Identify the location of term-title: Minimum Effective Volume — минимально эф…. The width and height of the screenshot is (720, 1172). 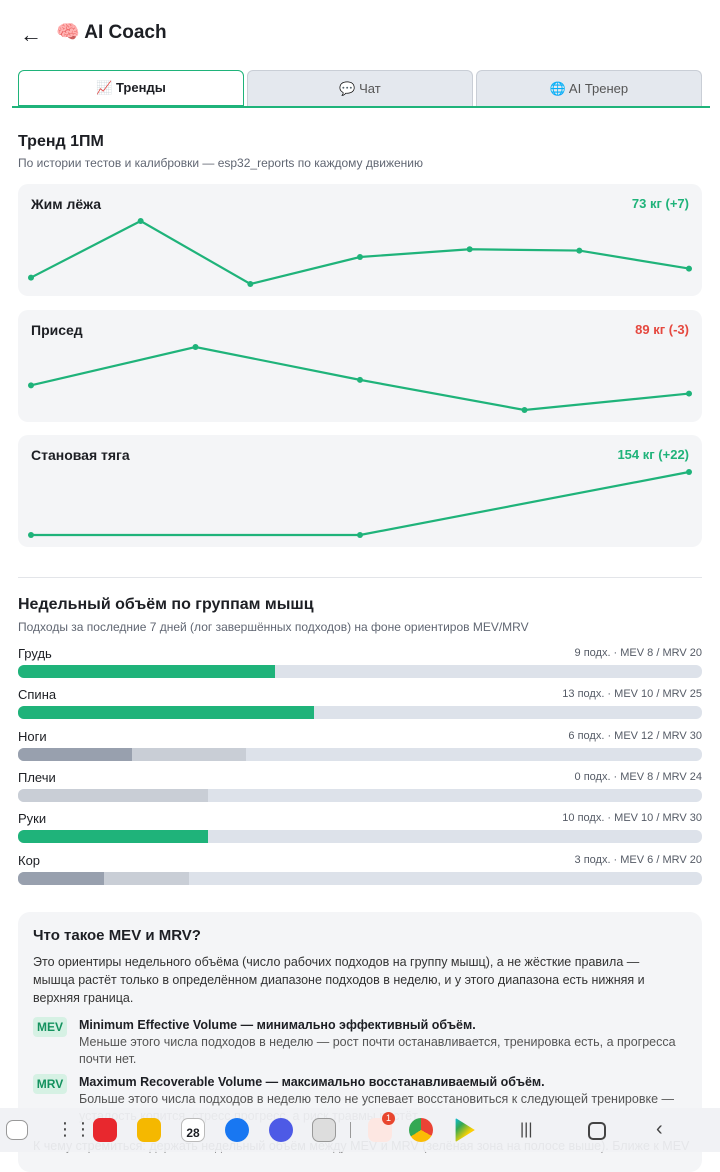
(277, 1025).